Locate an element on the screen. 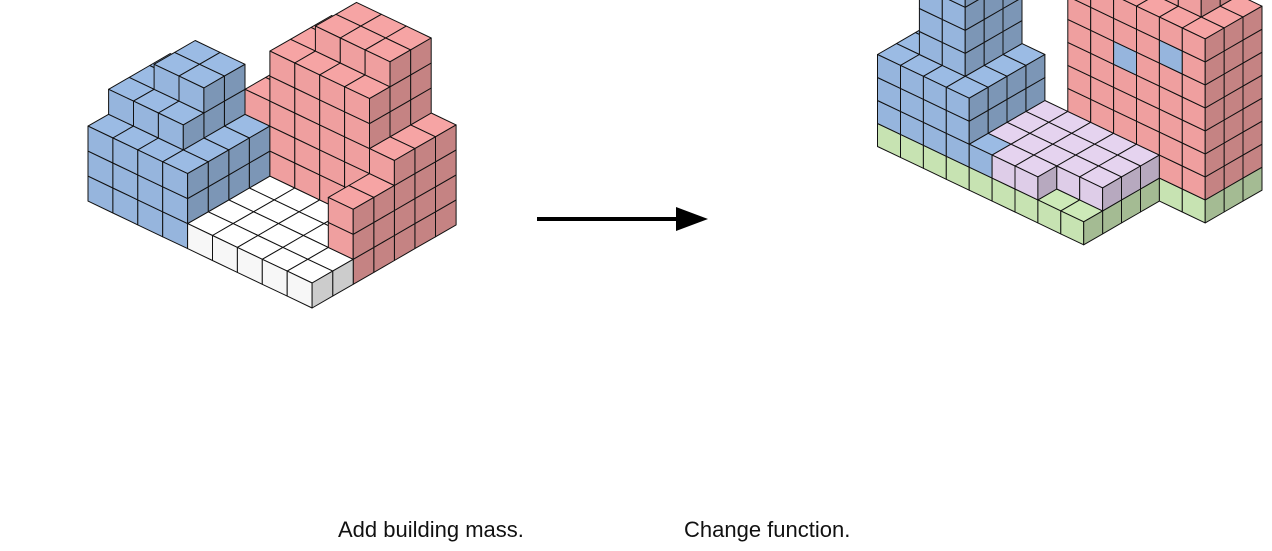 The width and height of the screenshot is (1272, 551). right-massing-model is located at coordinates (1070, 123).